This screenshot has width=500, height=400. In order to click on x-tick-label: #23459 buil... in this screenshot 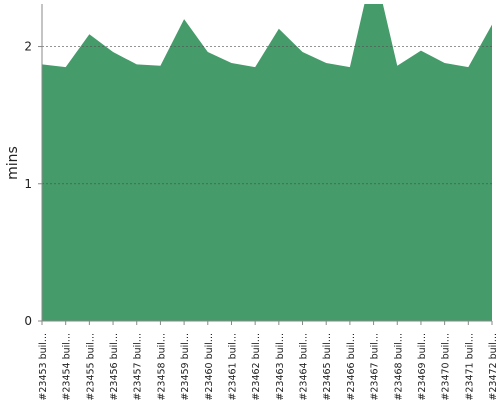, I will do `click(185, 366)`.